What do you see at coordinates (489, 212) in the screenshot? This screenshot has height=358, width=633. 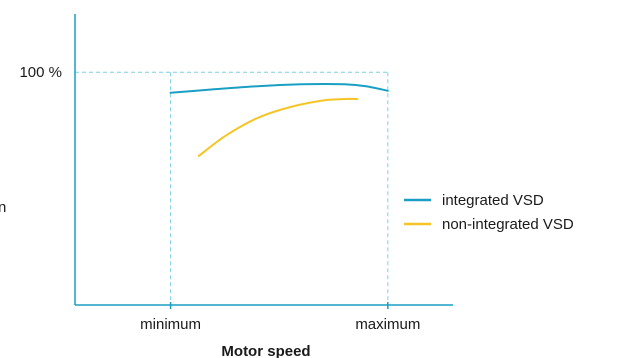 I see `legend: integrated VSD non-integrated VSD` at bounding box center [489, 212].